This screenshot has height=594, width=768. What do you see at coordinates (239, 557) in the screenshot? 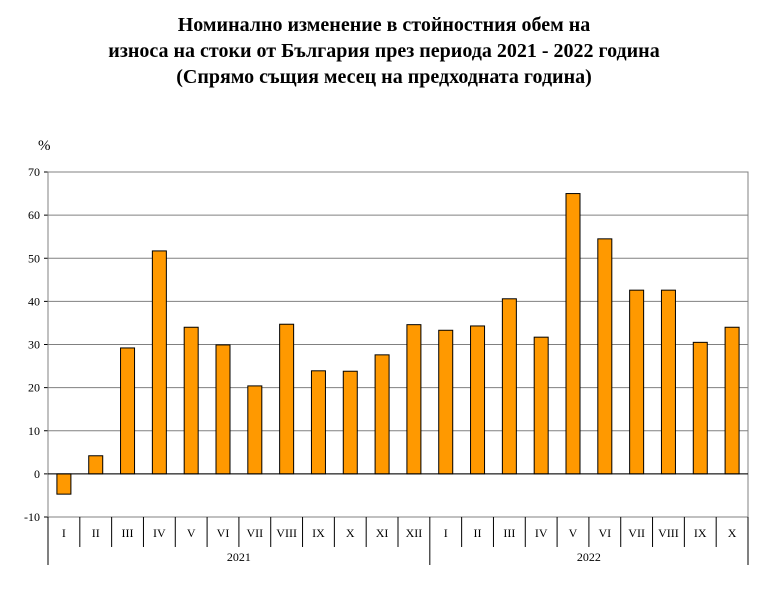
I see `year-group-label: 2021` at bounding box center [239, 557].